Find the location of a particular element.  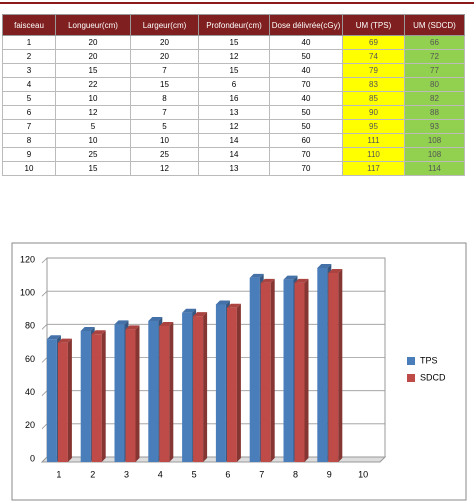

table-cell: 74 is located at coordinates (373, 56).